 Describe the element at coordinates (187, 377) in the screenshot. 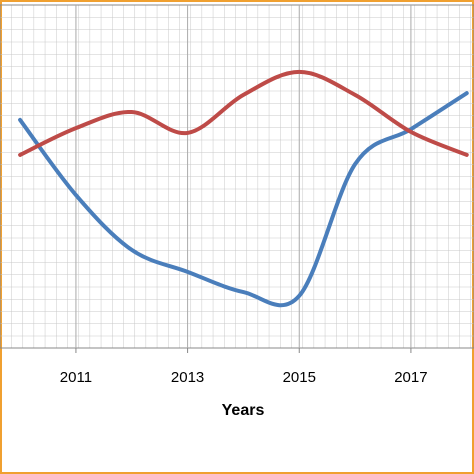

I see `x-tick-label: 2013` at that location.